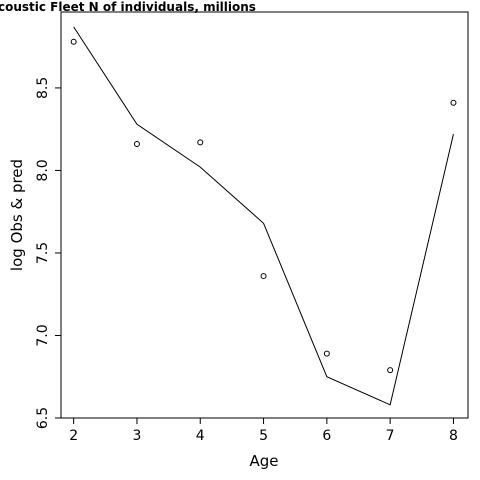 The height and width of the screenshot is (480, 480). I want to click on y-tick-label: 7.0, so click(43, 335).